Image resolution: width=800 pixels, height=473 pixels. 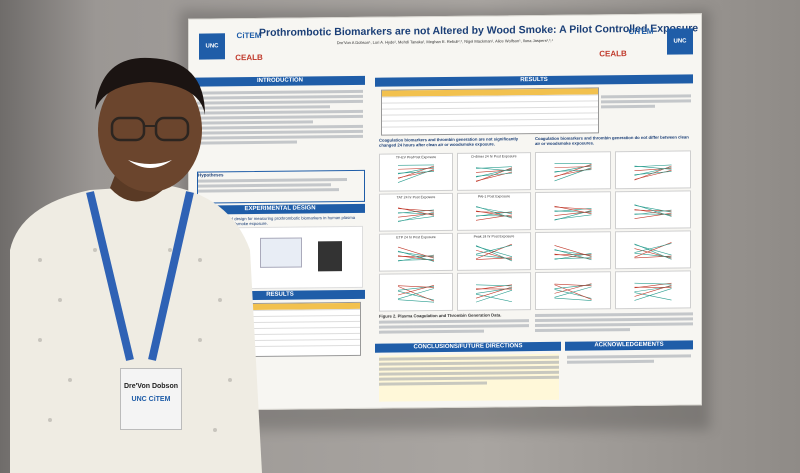 I want to click on mini-plot-title: Peak 24 hr Post Exposure, so click(x=494, y=236).